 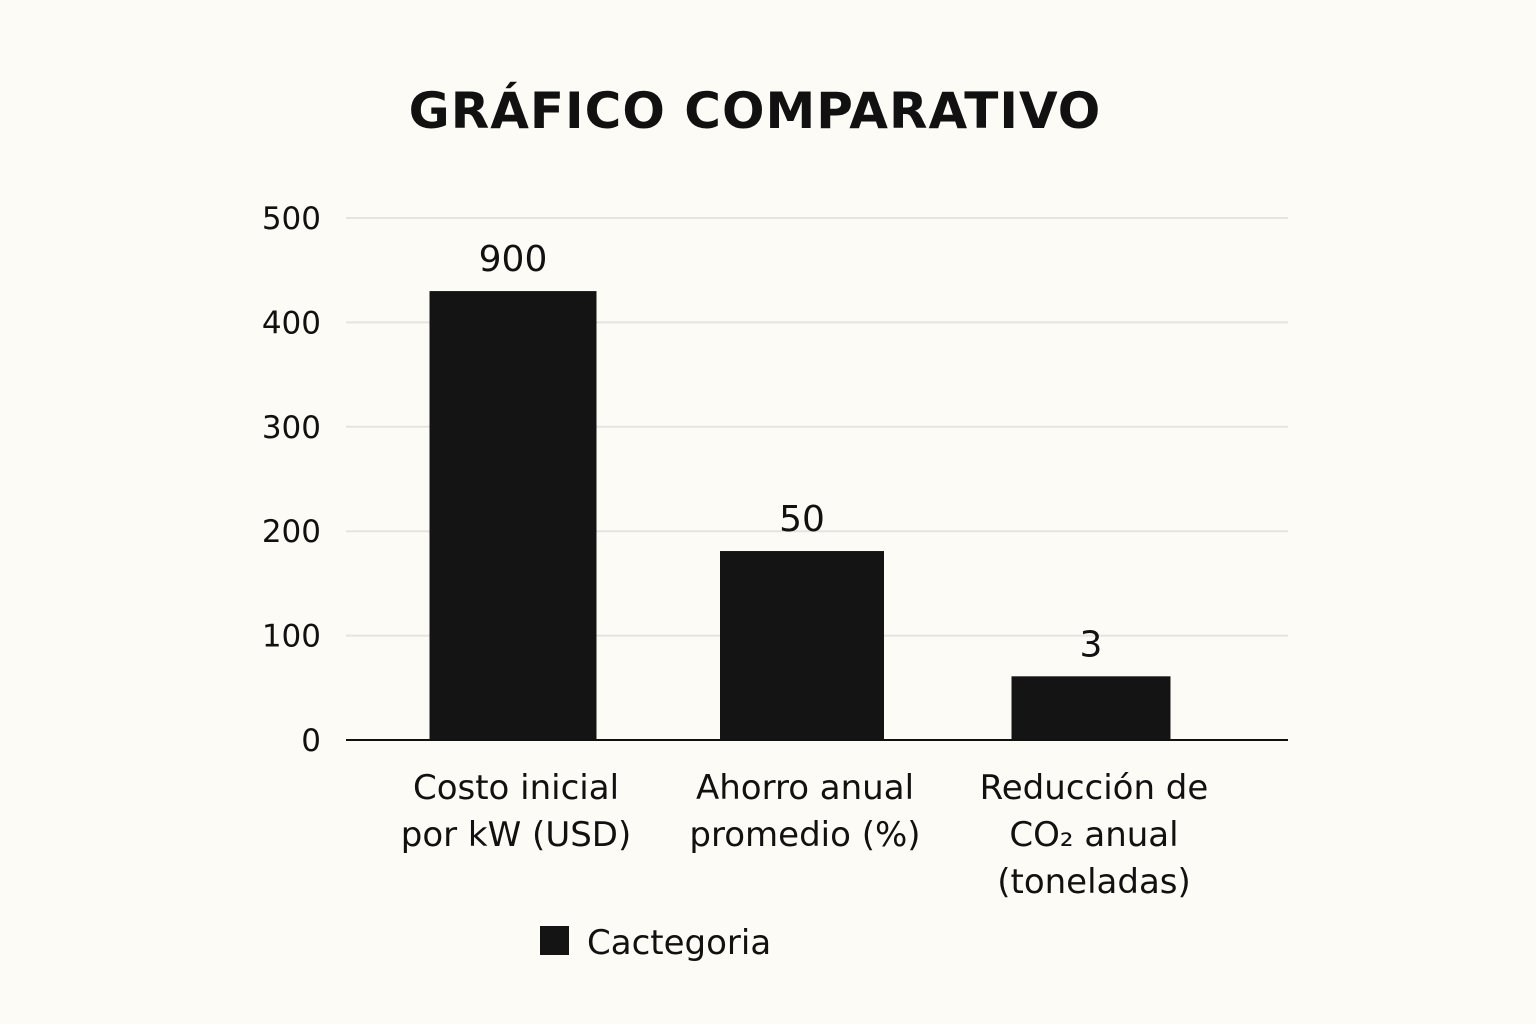 I want to click on x-tick-label: Reducción de CO₂ anual (toneladas), so click(x=1094, y=835).